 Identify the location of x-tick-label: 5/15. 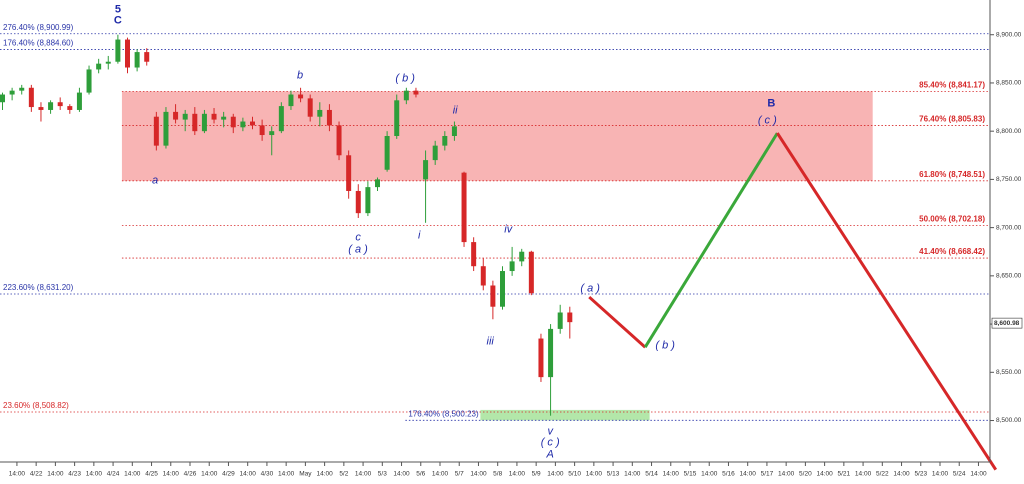
(690, 474).